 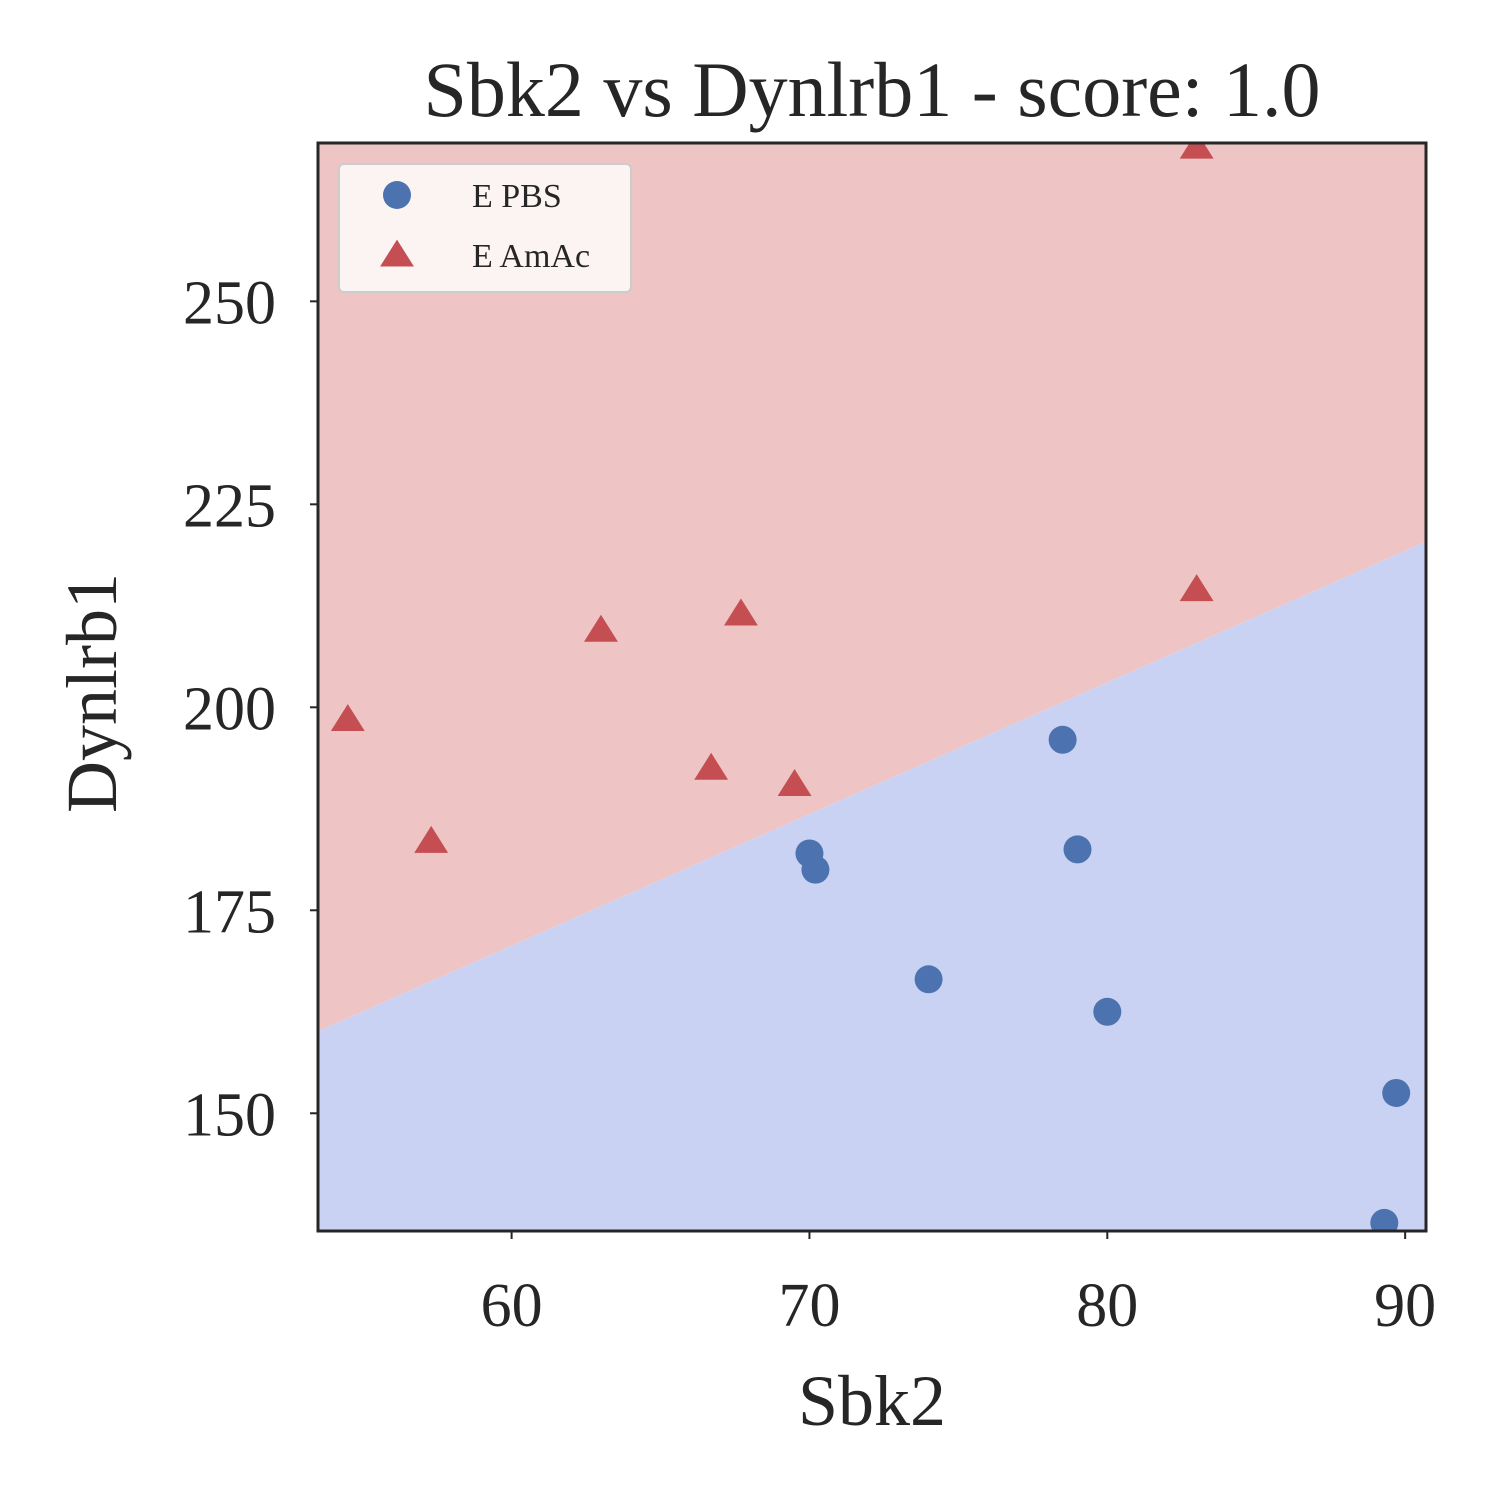 What do you see at coordinates (1107, 1306) in the screenshot?
I see `x-tick-label: 80` at bounding box center [1107, 1306].